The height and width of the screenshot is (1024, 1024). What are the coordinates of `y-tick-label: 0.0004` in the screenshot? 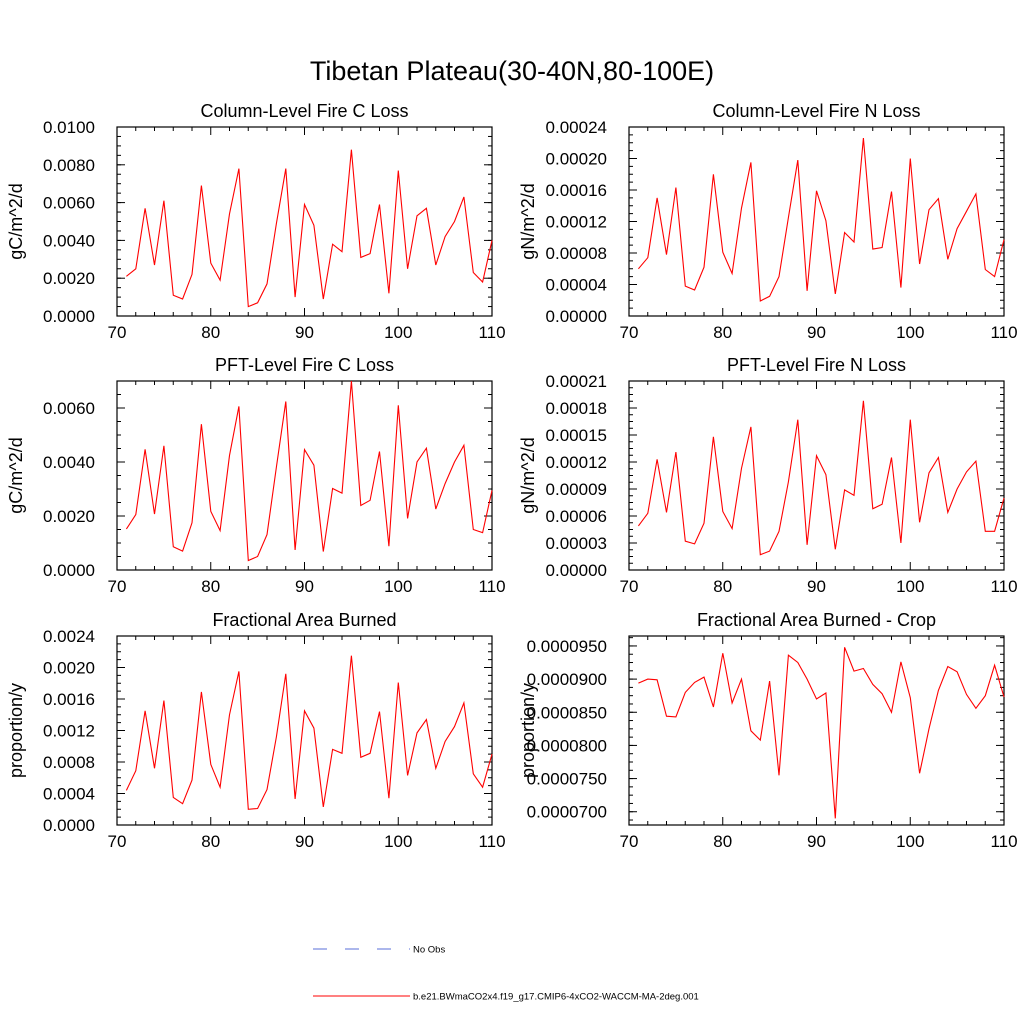 It's located at (69, 794).